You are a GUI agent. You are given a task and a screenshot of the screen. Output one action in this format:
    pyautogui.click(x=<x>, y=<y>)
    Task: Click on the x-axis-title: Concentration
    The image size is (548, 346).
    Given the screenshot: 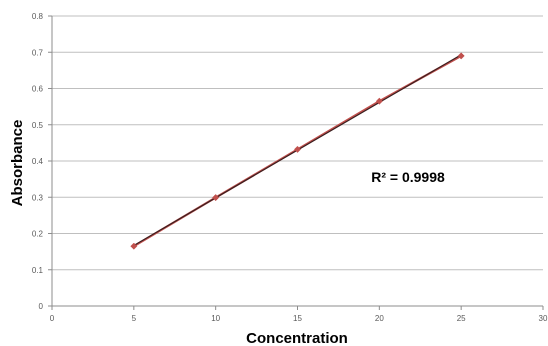 What is the action you would take?
    pyautogui.click(x=297, y=338)
    